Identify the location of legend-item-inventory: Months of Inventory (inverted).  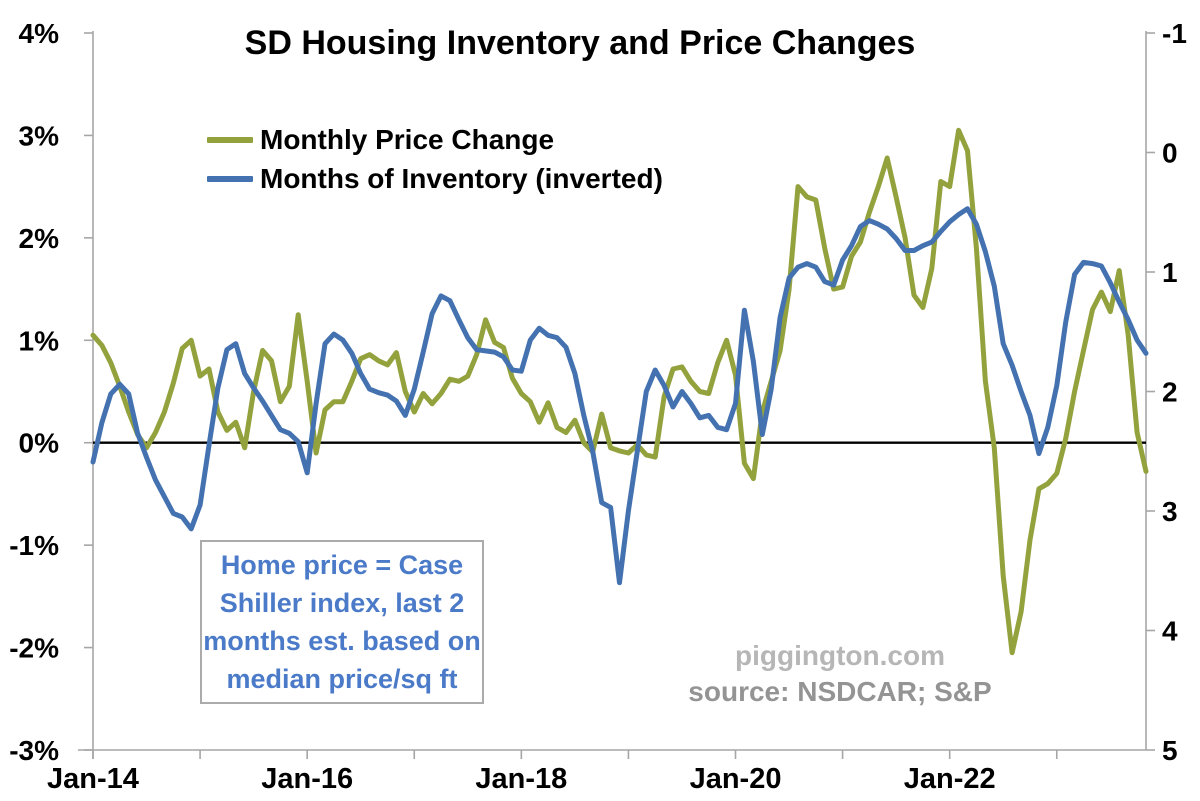
(435, 178).